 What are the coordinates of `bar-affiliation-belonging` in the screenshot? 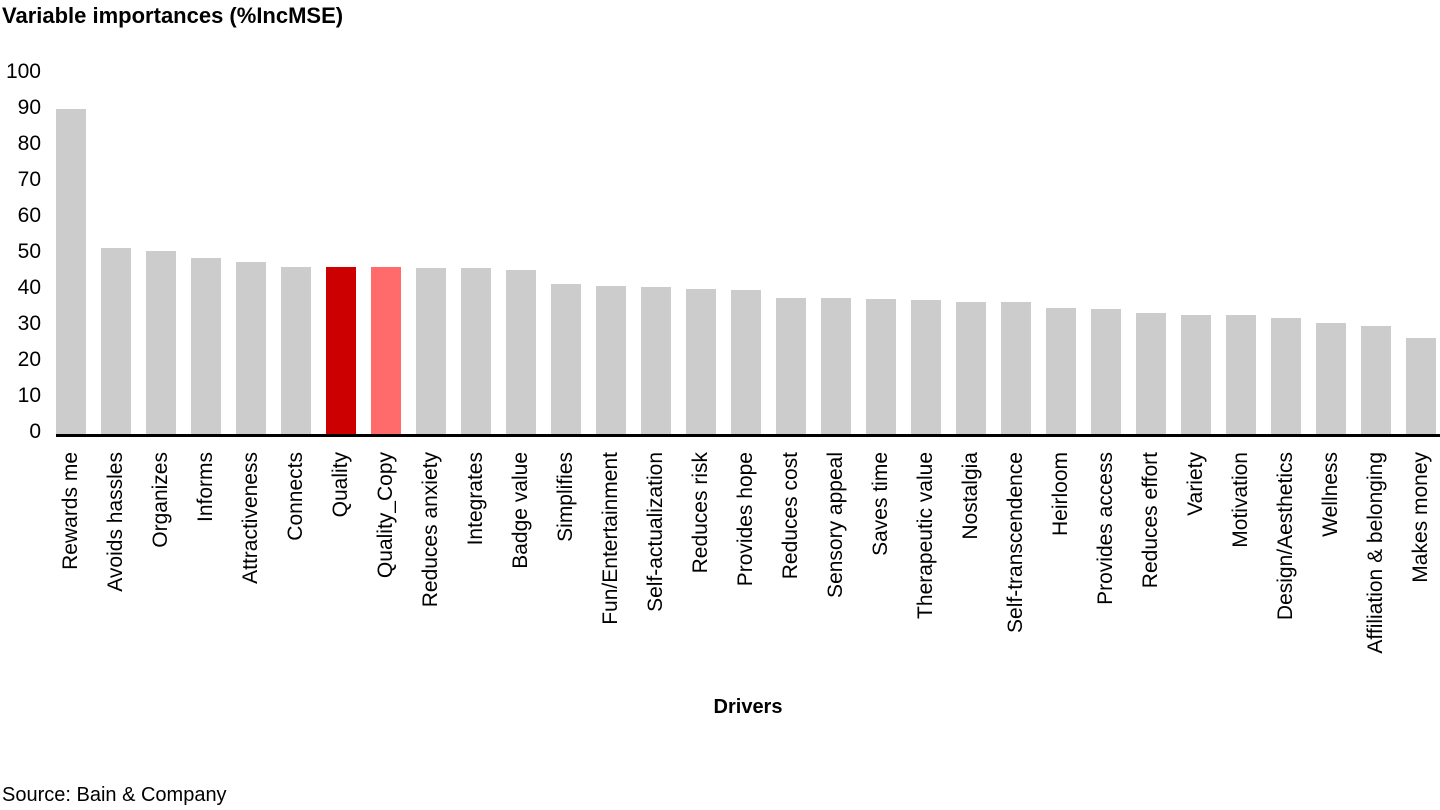 It's located at (1376, 380).